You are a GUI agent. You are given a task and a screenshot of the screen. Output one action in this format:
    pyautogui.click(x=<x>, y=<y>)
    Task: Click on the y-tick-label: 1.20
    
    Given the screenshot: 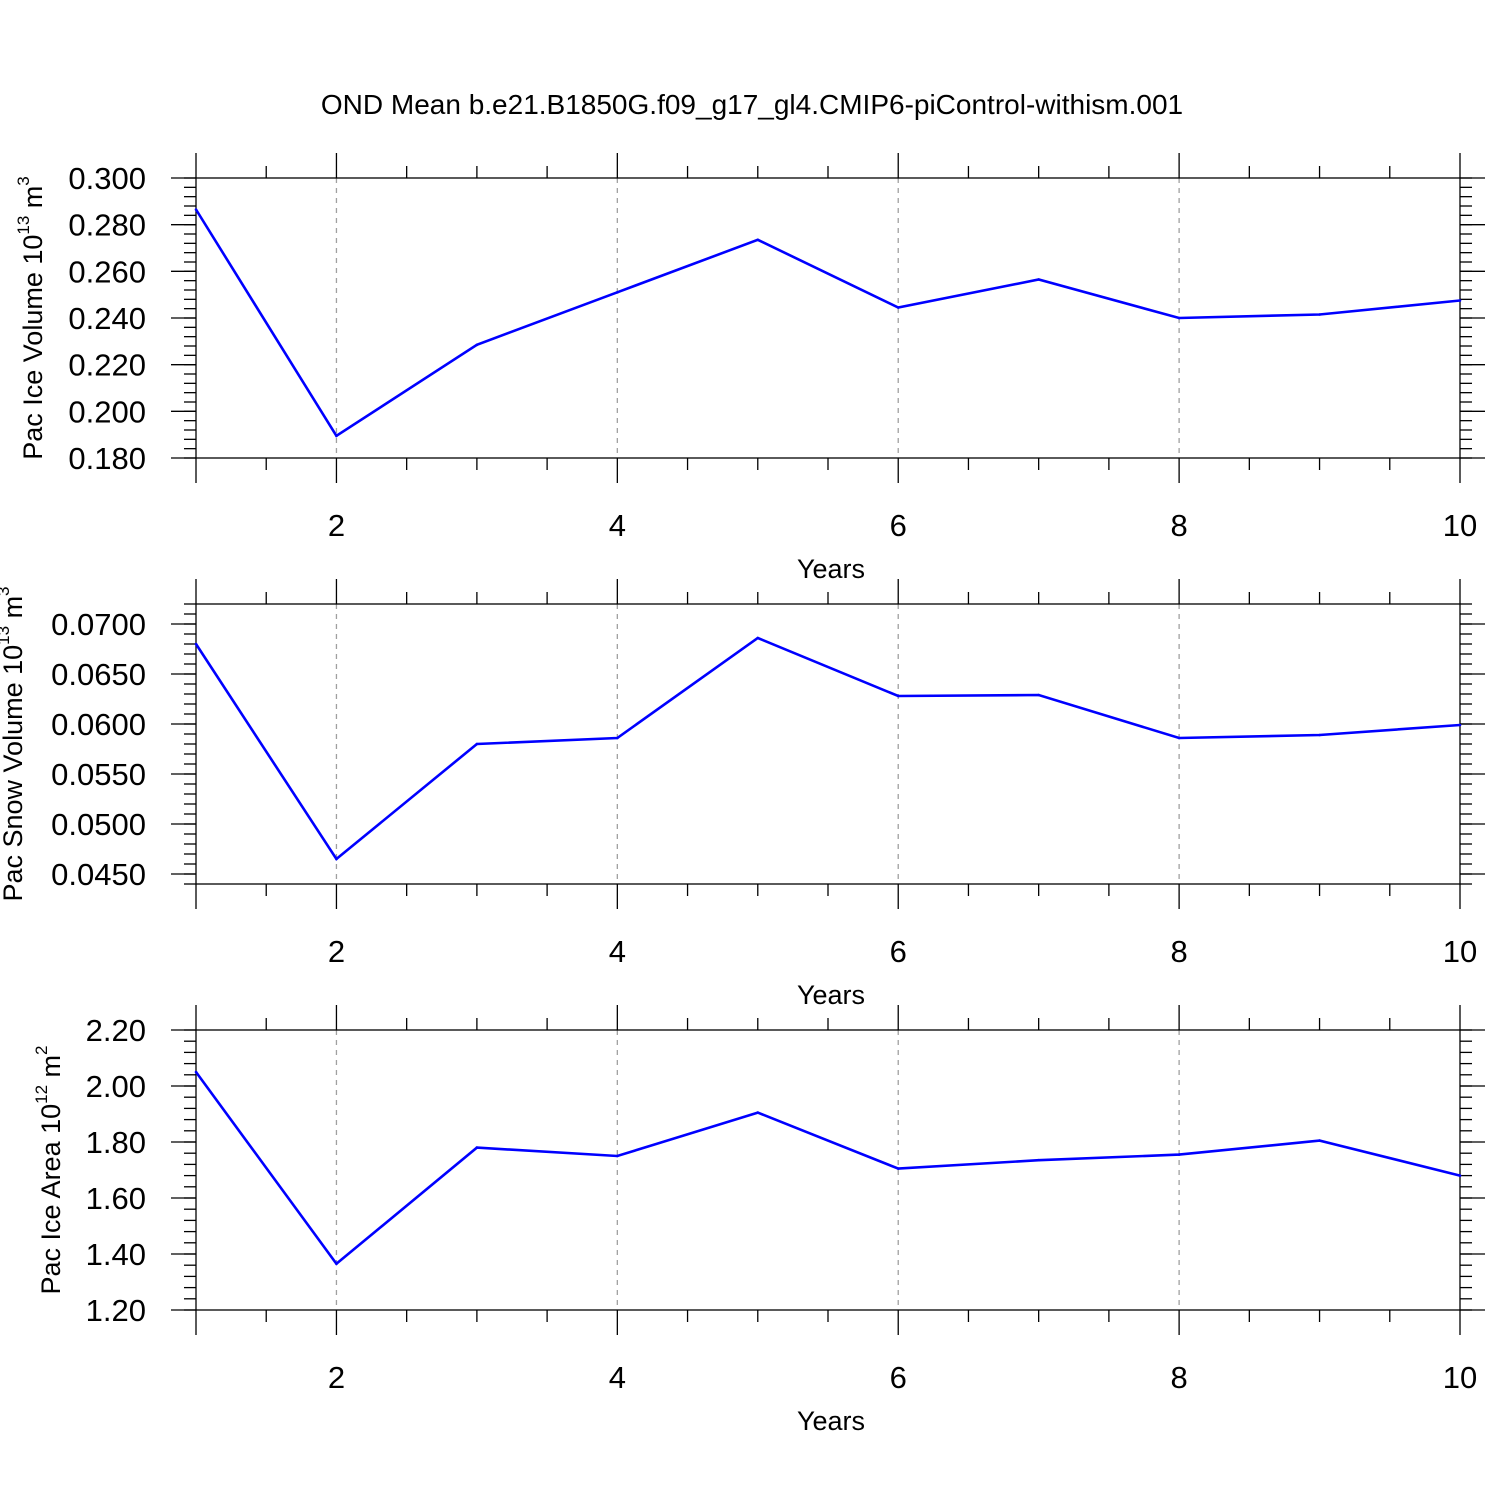 What is the action you would take?
    pyautogui.click(x=116, y=1310)
    